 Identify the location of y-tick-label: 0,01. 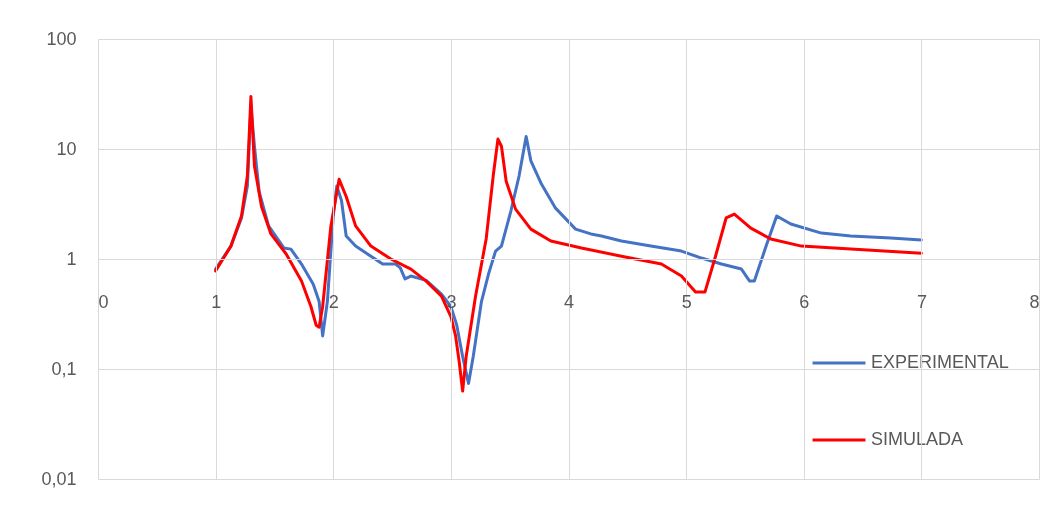
(59, 478).